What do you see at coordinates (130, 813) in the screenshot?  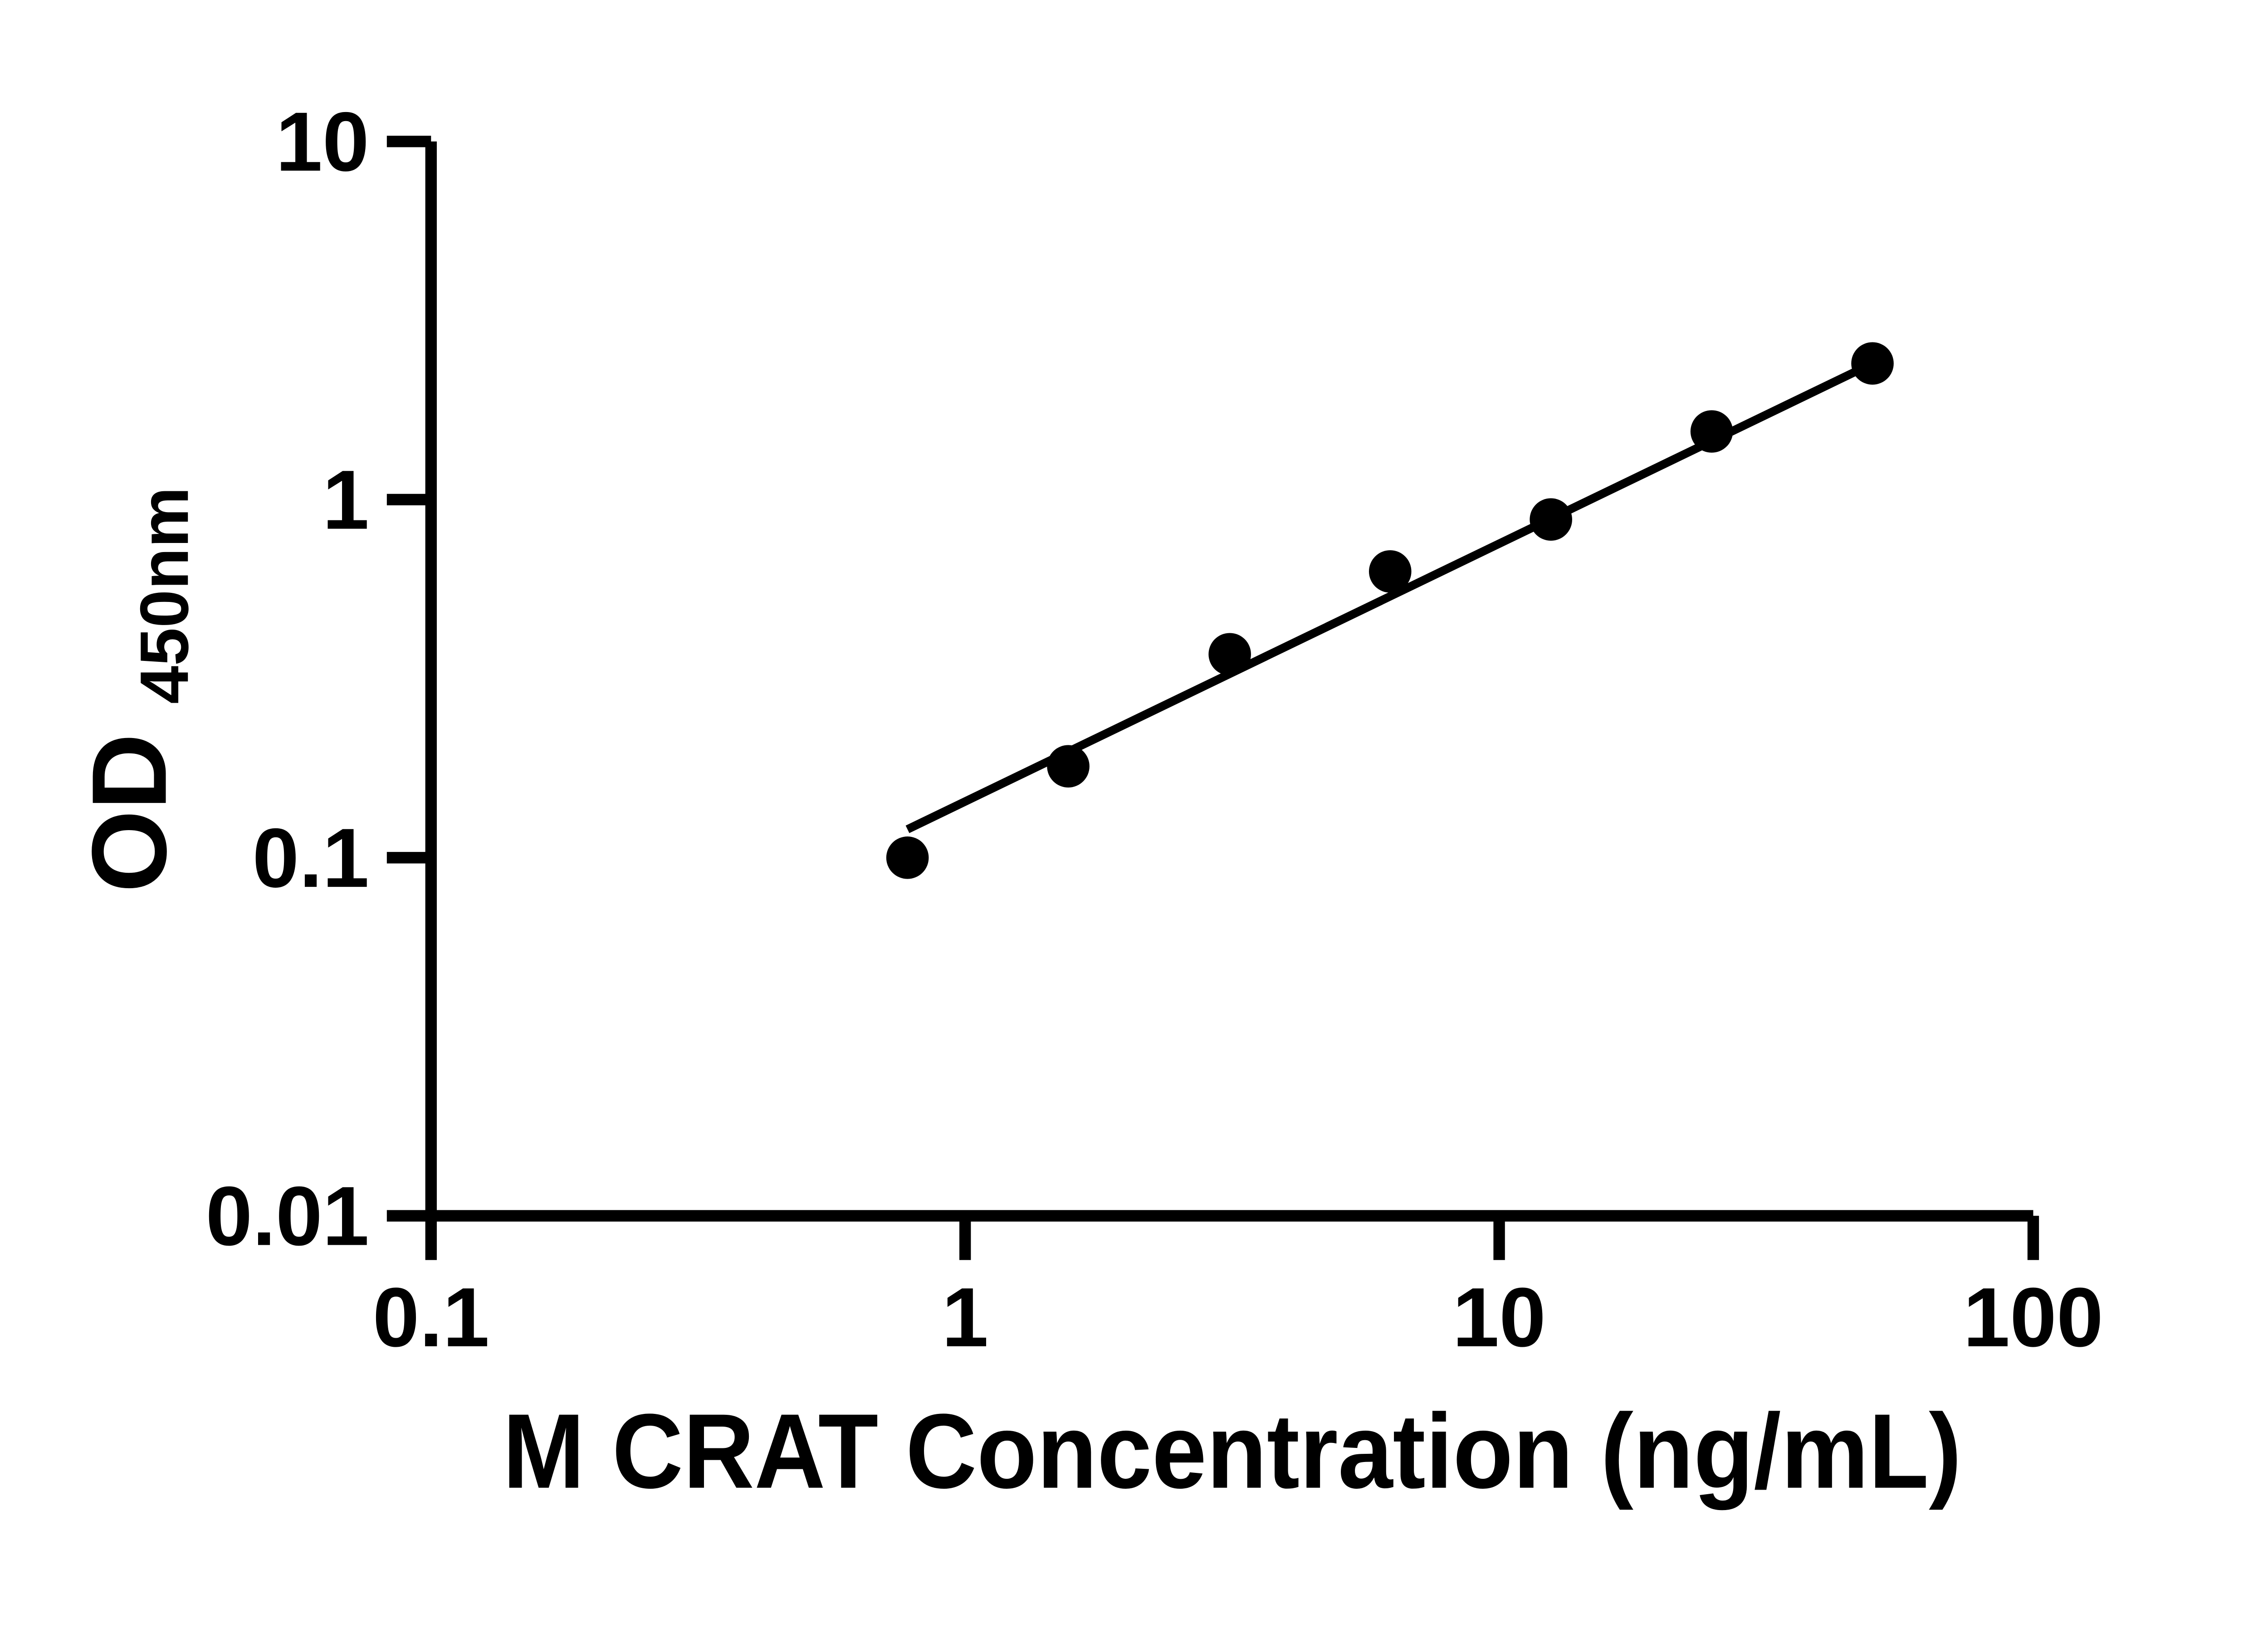 I see `y-axis-title-main: OD` at bounding box center [130, 813].